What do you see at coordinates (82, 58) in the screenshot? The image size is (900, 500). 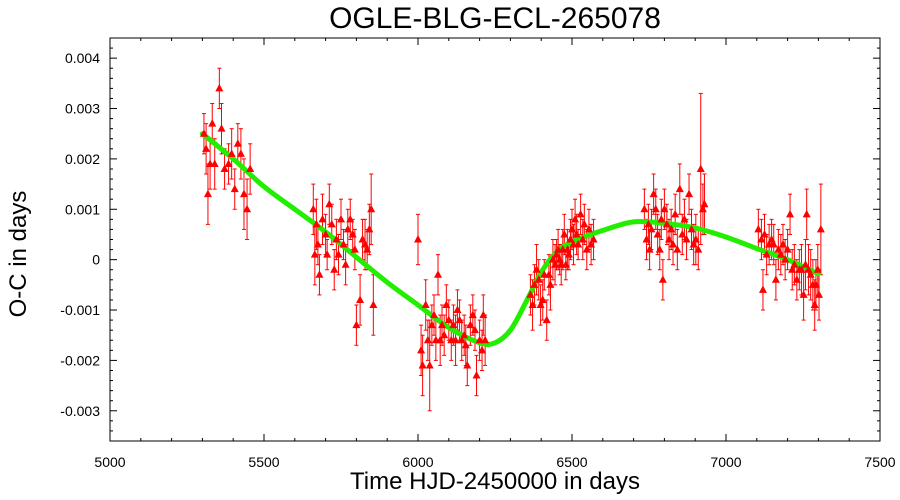 I see `y-tick-label: 0.004` at bounding box center [82, 58].